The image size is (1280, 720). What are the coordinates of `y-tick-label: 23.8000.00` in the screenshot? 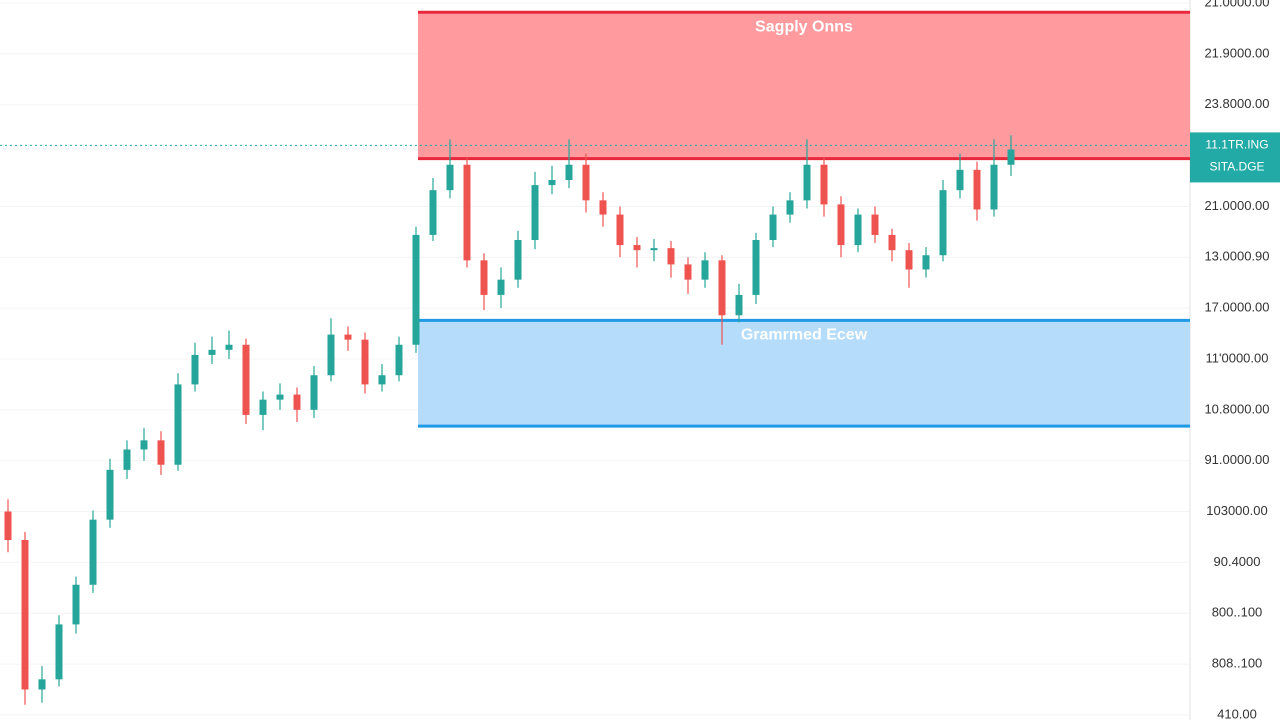 It's located at (1236, 103).